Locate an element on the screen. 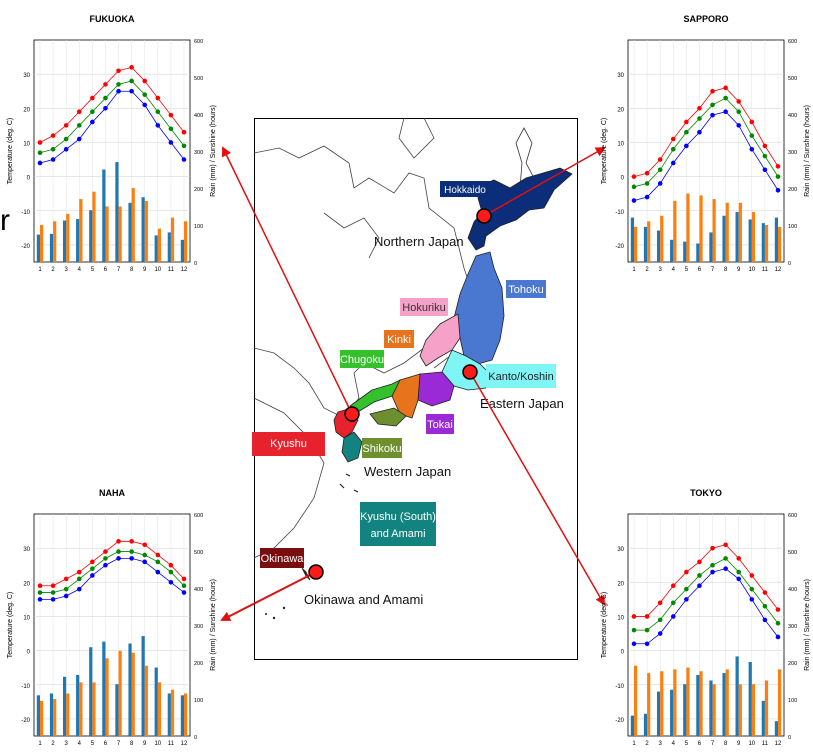 This screenshot has width=813, height=753. region-chugoku is located at coordinates (375, 396).